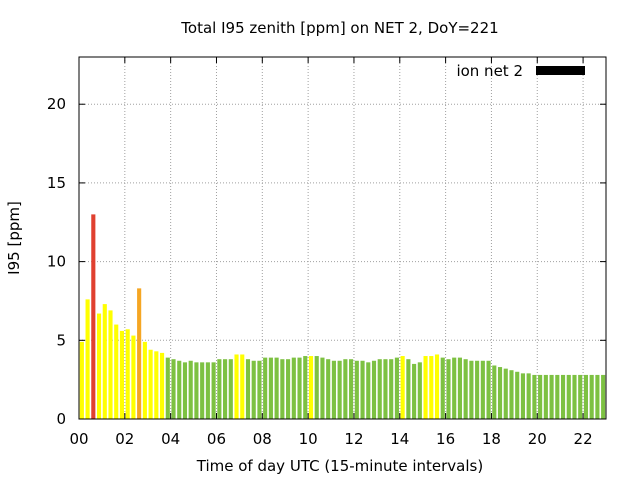 This screenshot has width=640, height=480. Describe the element at coordinates (491, 439) in the screenshot. I see `x-tick-label: 18` at that location.